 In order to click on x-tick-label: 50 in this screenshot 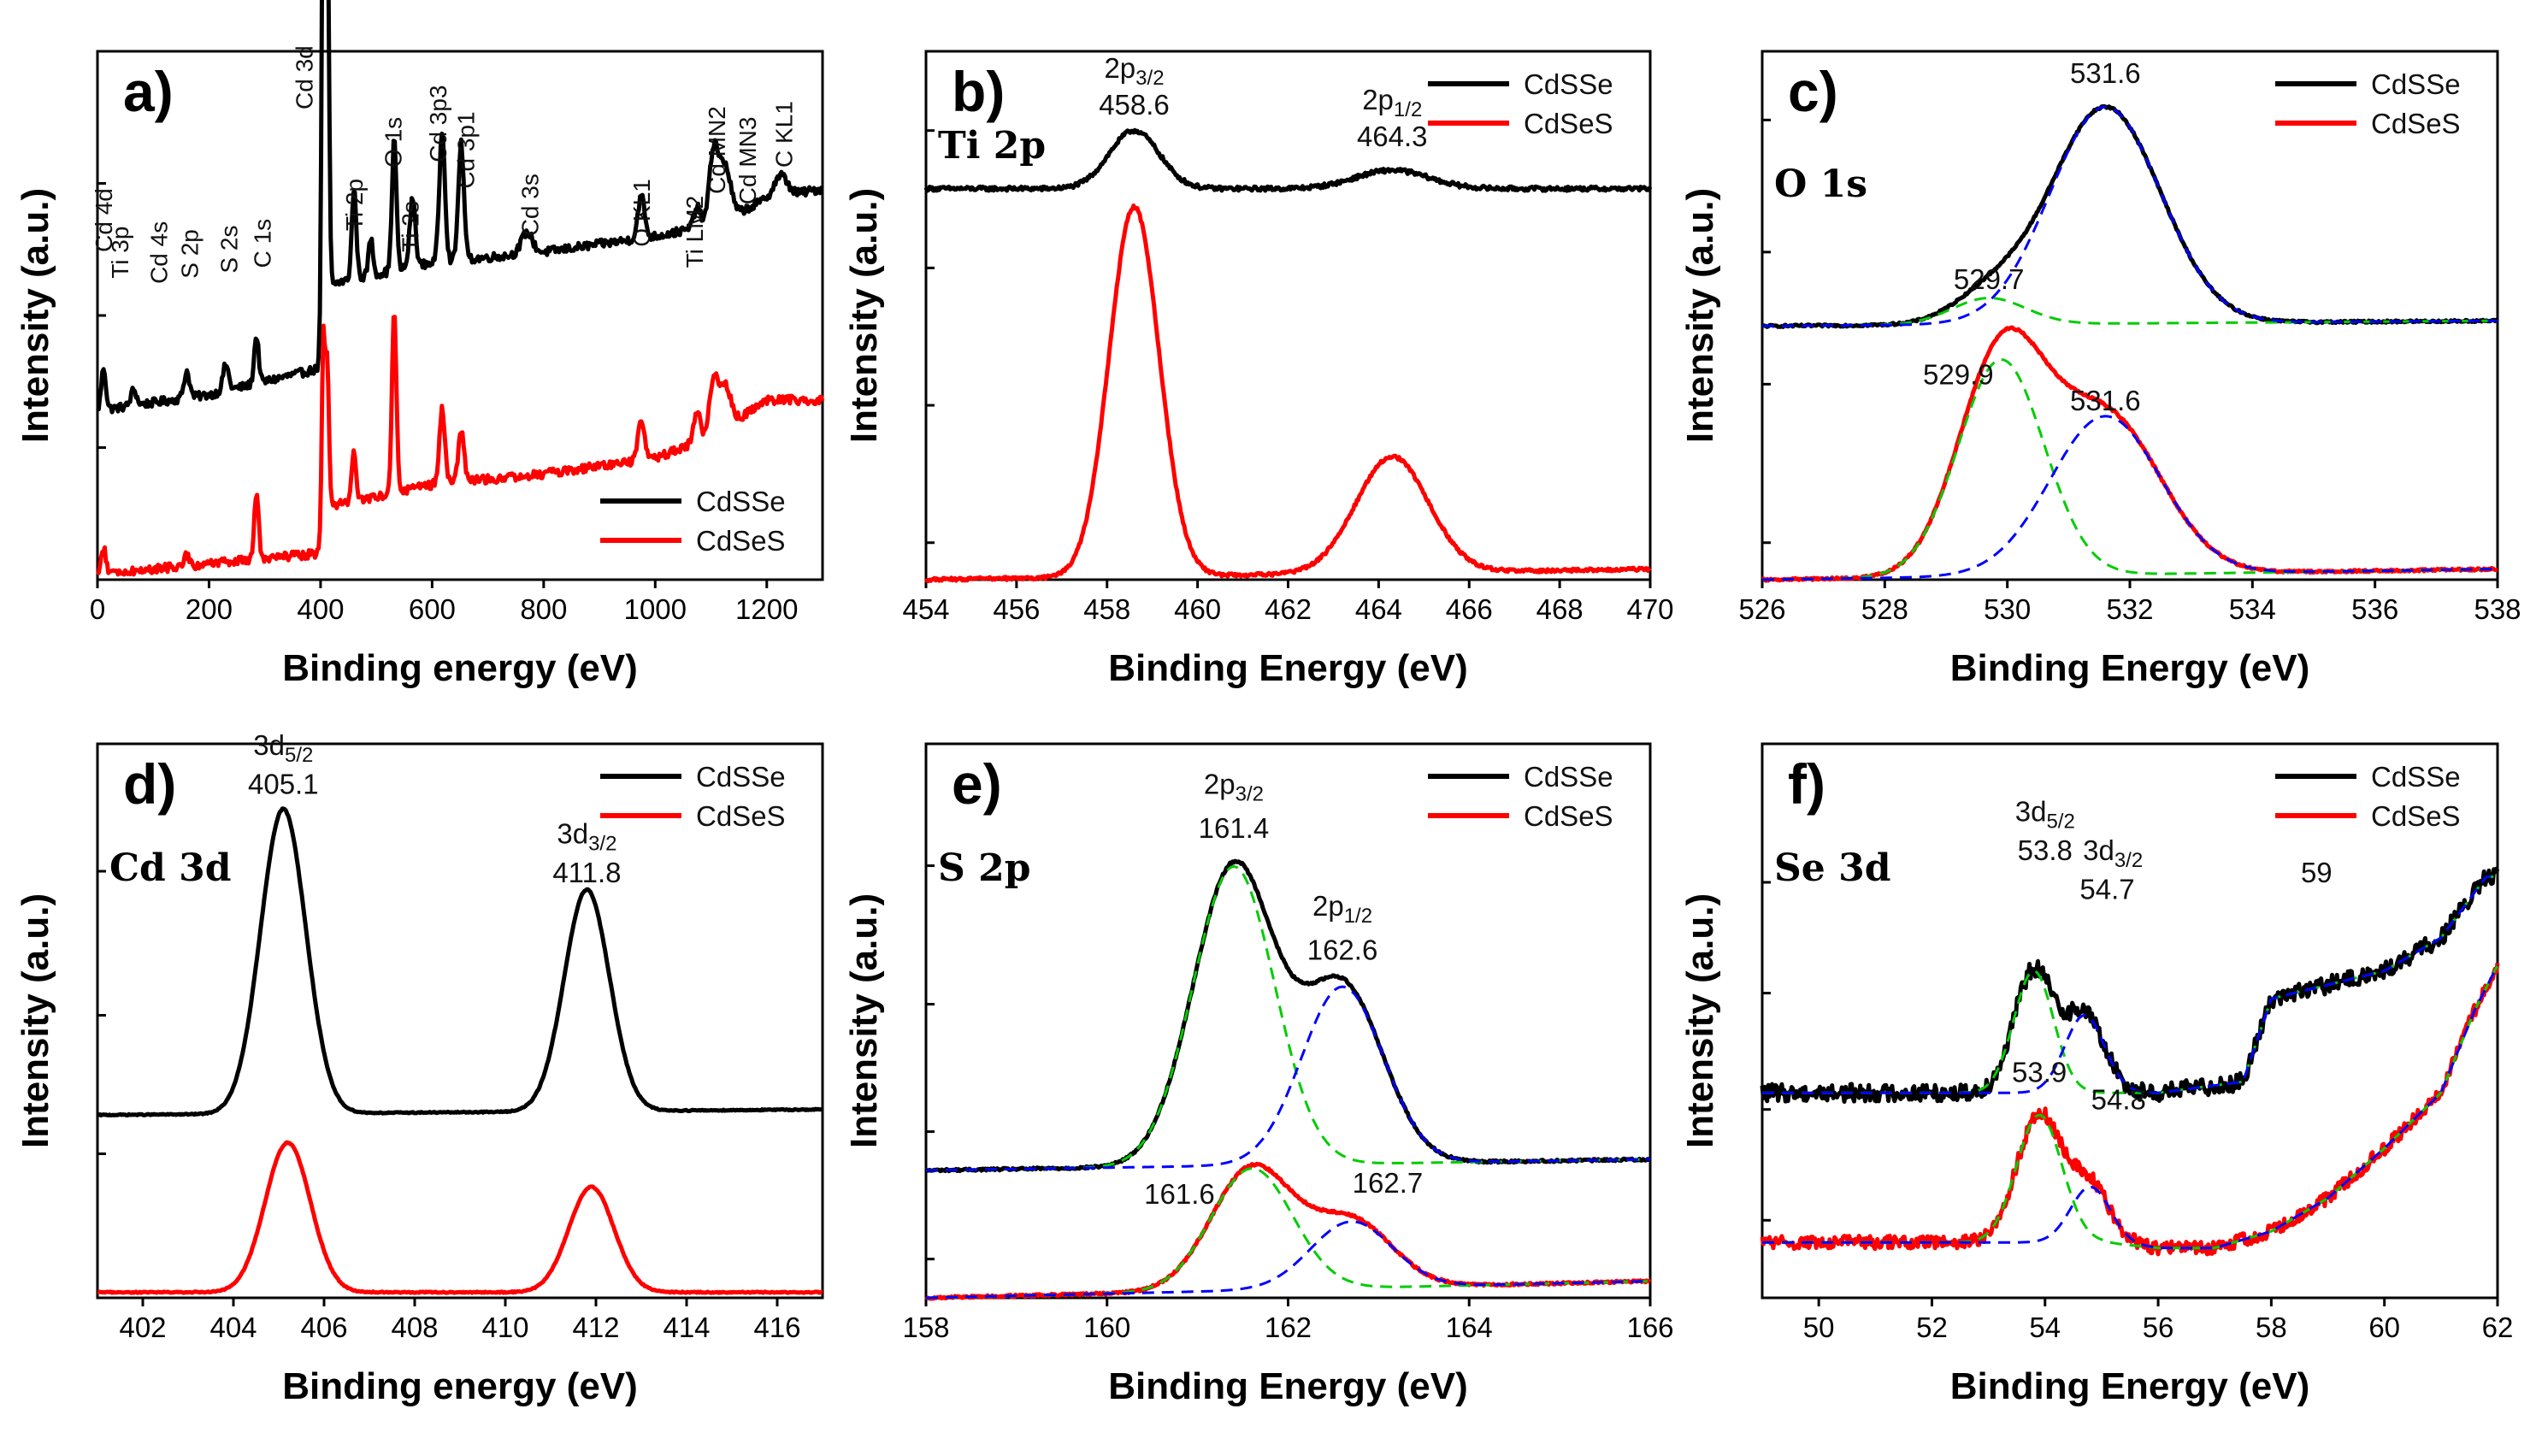, I will do `click(1819, 1327)`.